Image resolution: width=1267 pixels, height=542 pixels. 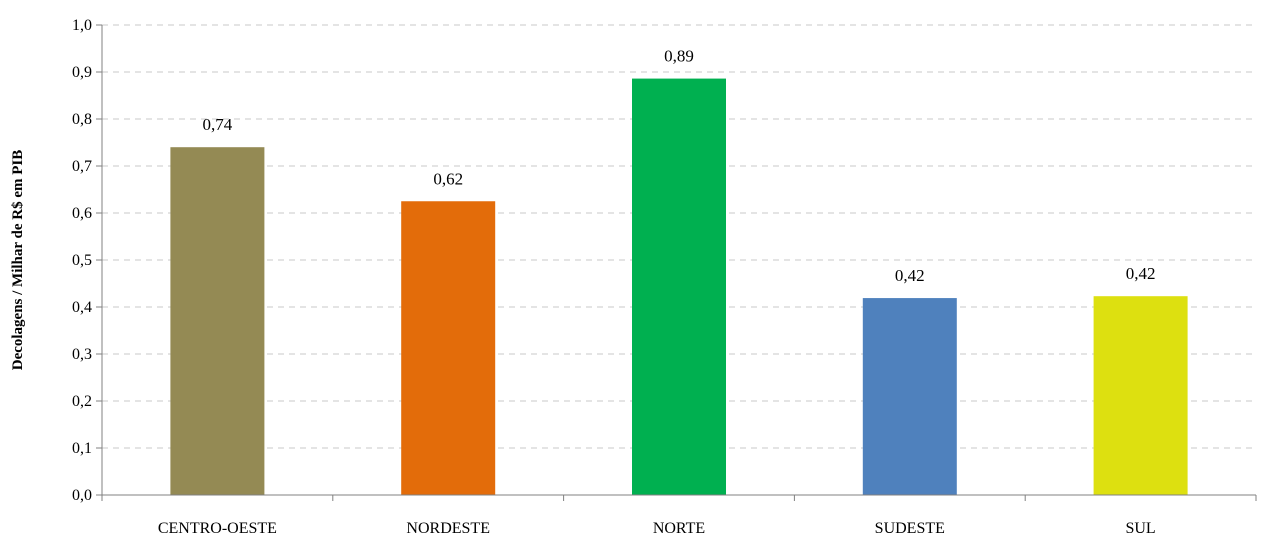 What do you see at coordinates (82, 448) in the screenshot?
I see `y-tick-label: 0,1` at bounding box center [82, 448].